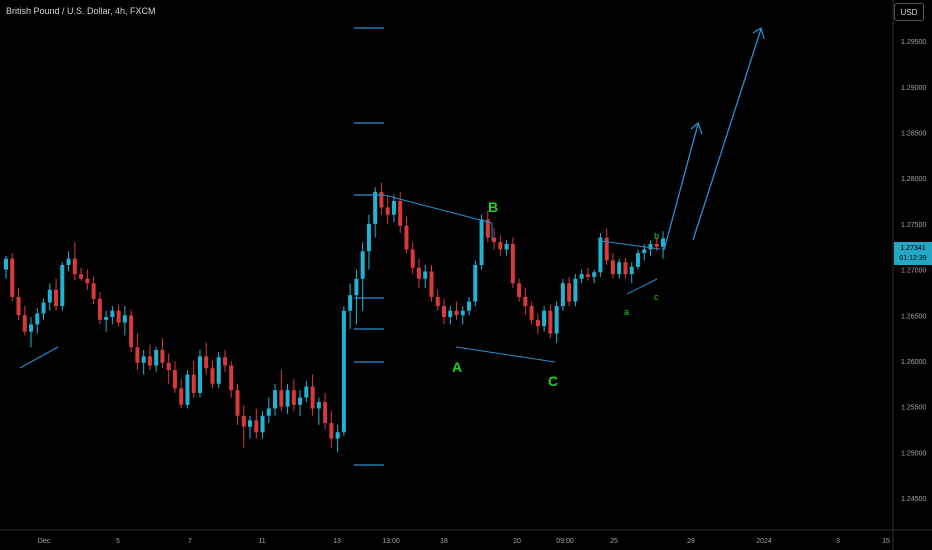 The image size is (932, 550). Describe the element at coordinates (913, 499) in the screenshot. I see `price-tick-label: 1.24500` at that location.